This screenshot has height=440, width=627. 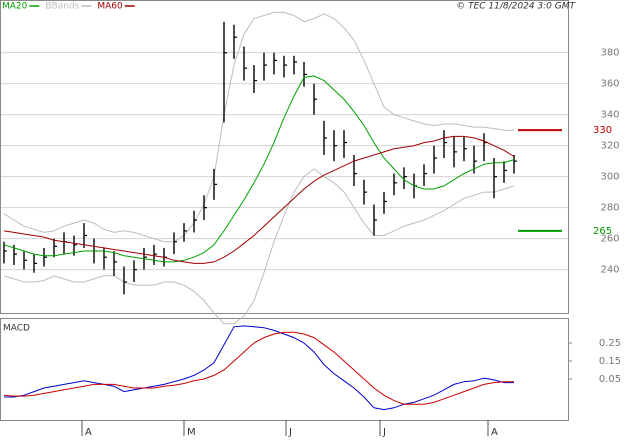 I want to click on y-tick-label: 260, so click(x=609, y=239).